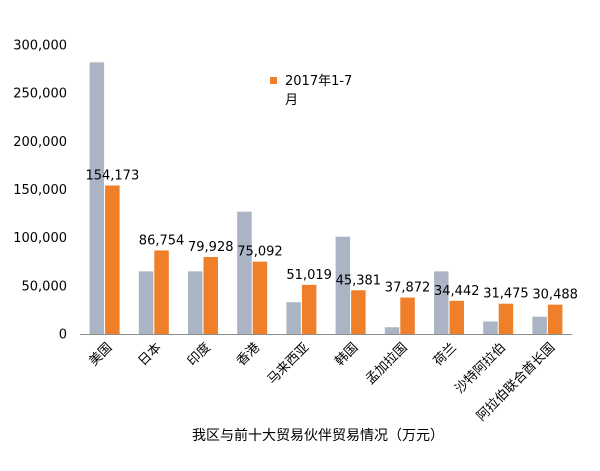 The image size is (600, 471). I want to click on data-label-9: 31,475, so click(506, 294).